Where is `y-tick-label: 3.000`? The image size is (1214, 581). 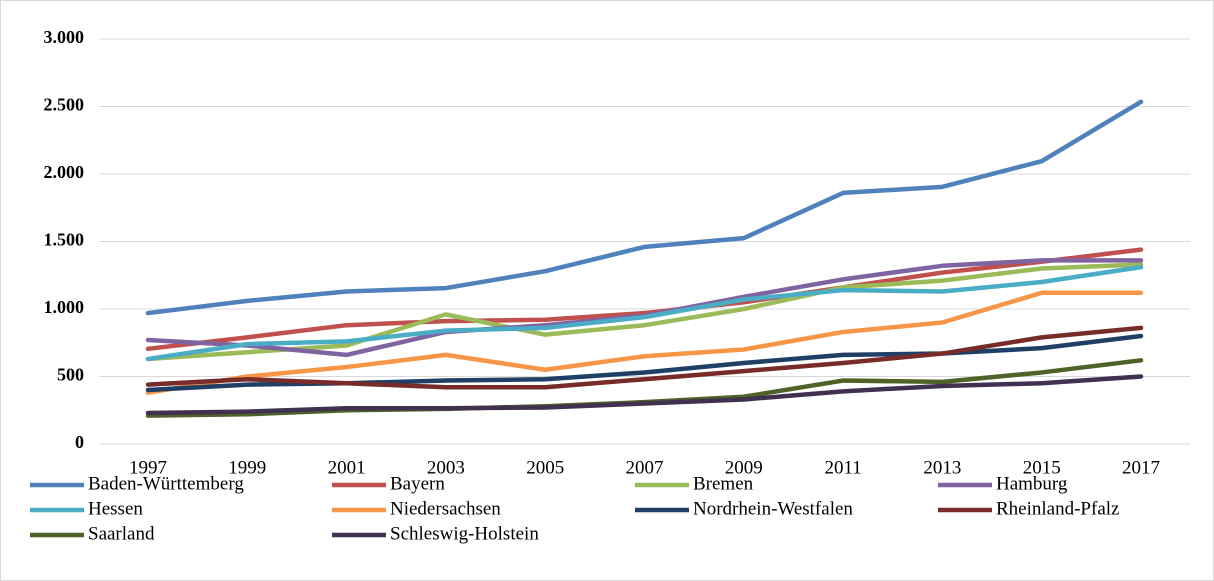
y-tick-label: 3.000 is located at coordinates (64, 37).